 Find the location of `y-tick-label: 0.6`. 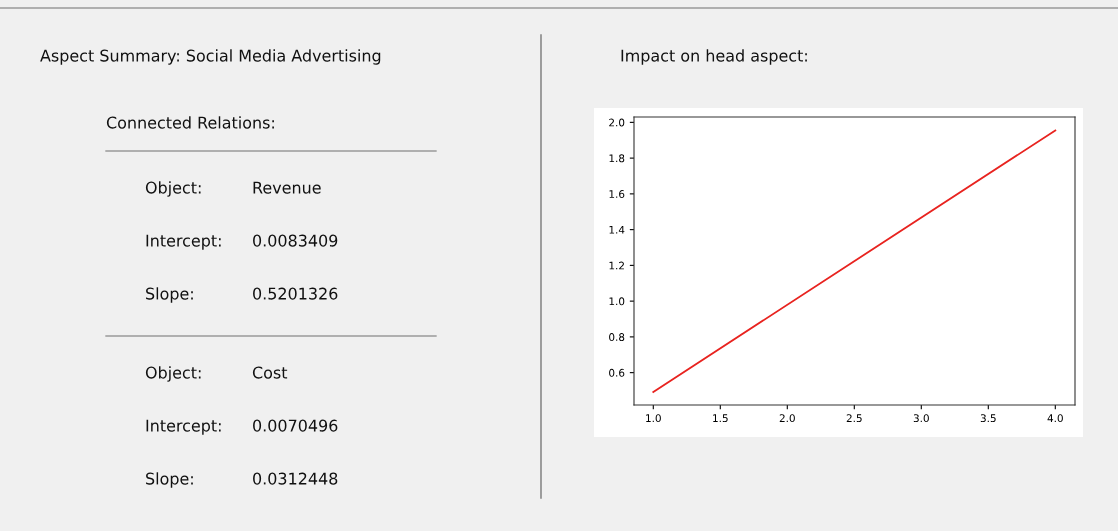

y-tick-label: 0.6 is located at coordinates (617, 372).